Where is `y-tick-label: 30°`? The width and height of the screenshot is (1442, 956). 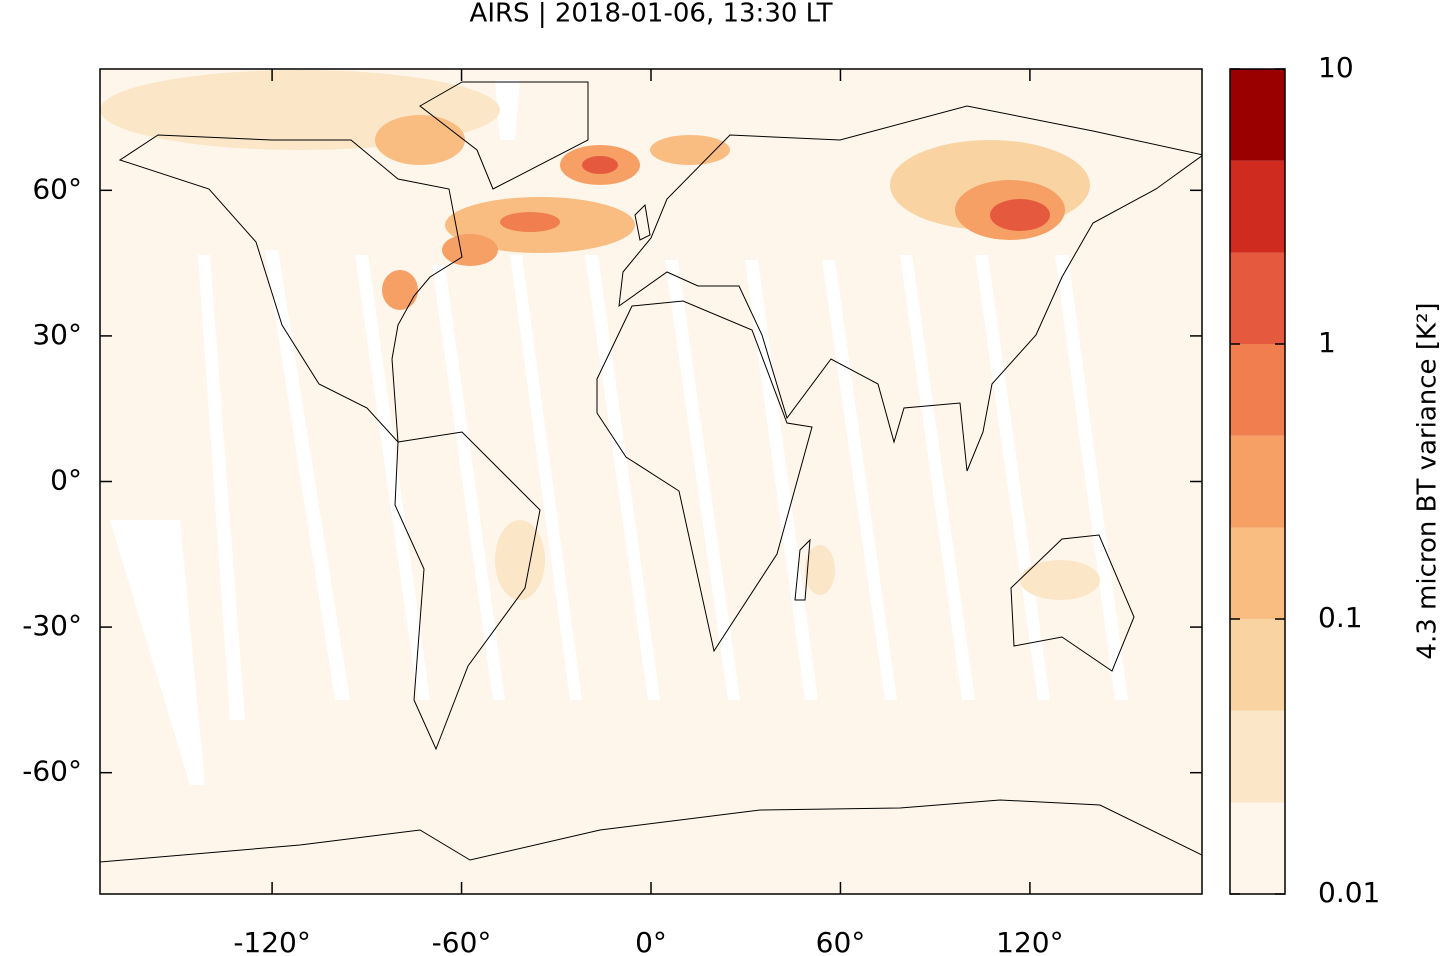 y-tick-label: 30° is located at coordinates (57, 334).